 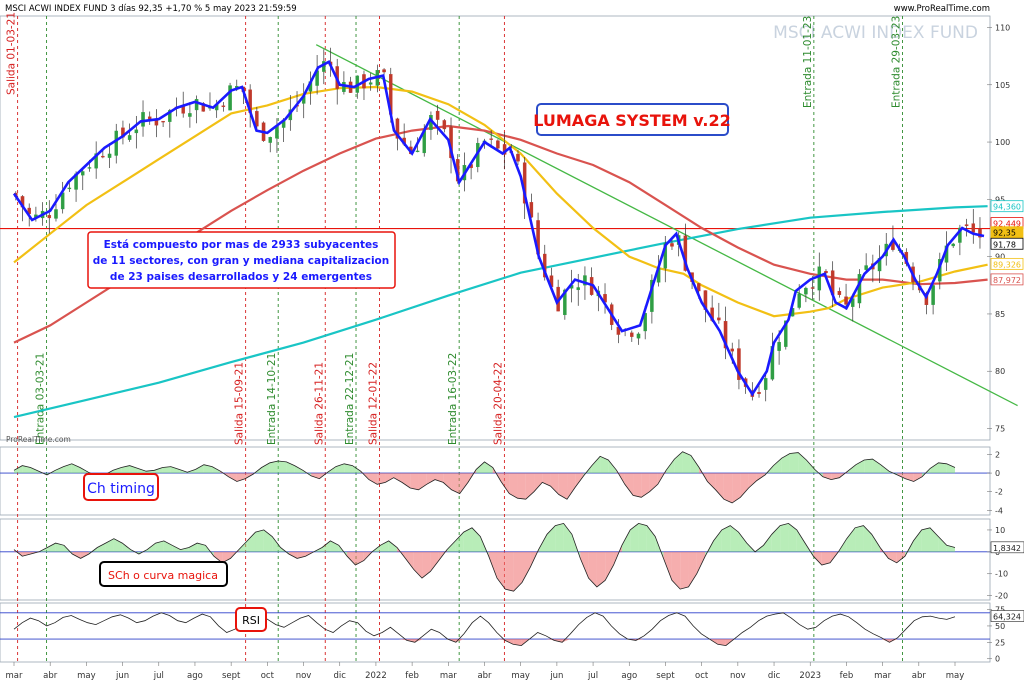 What do you see at coordinates (122, 676) in the screenshot?
I see `x-tick-label-3: jun` at bounding box center [122, 676].